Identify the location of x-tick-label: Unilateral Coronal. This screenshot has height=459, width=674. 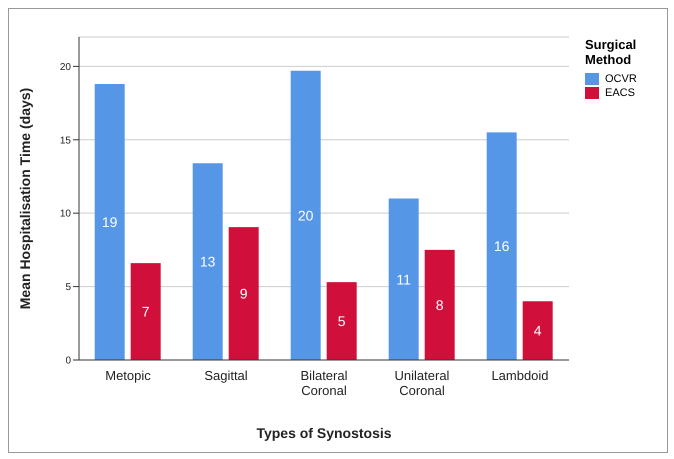
(422, 383).